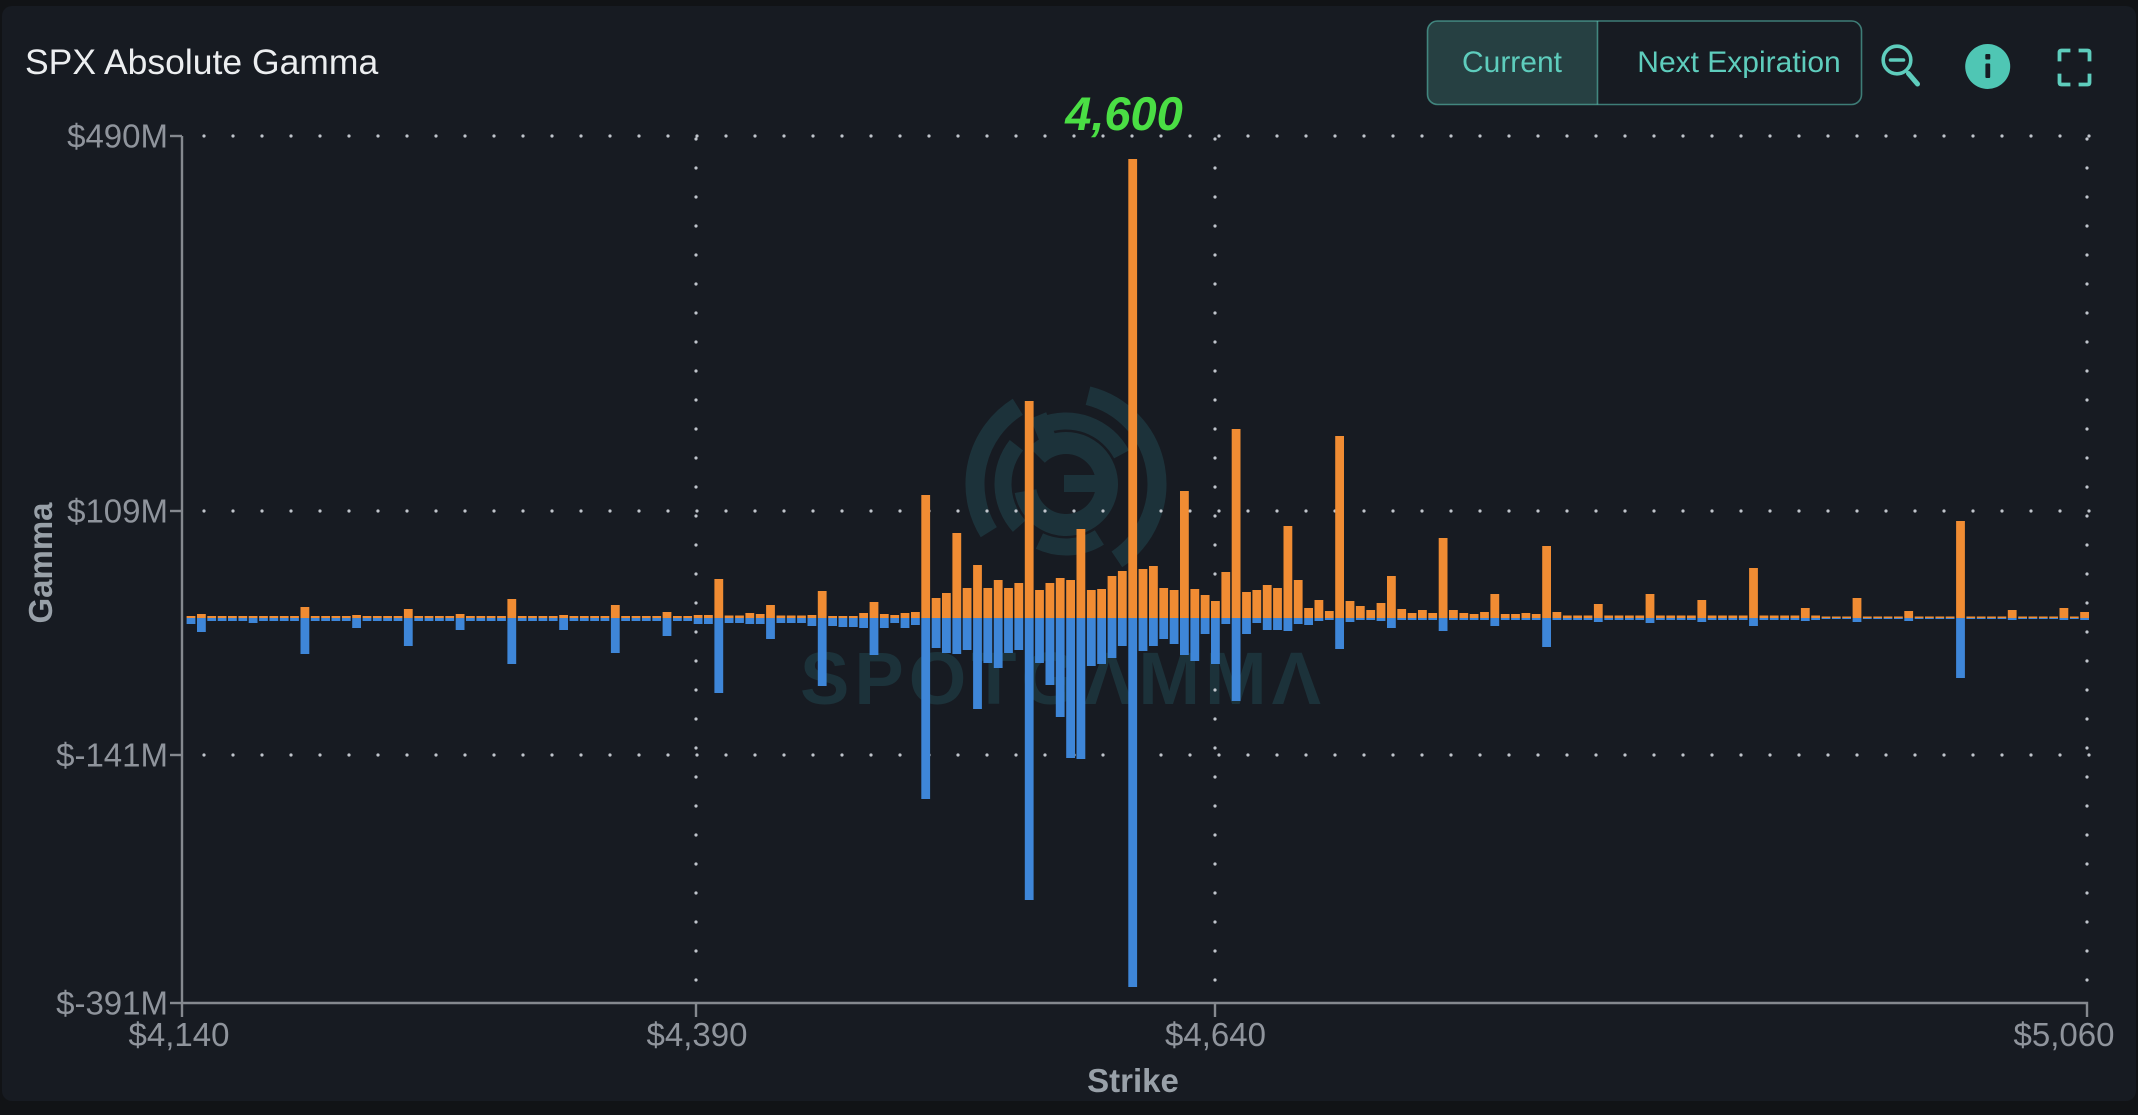 This screenshot has height=1115, width=2138. What do you see at coordinates (1123, 113) in the screenshot?
I see `svg-text: 4,600` at bounding box center [1123, 113].